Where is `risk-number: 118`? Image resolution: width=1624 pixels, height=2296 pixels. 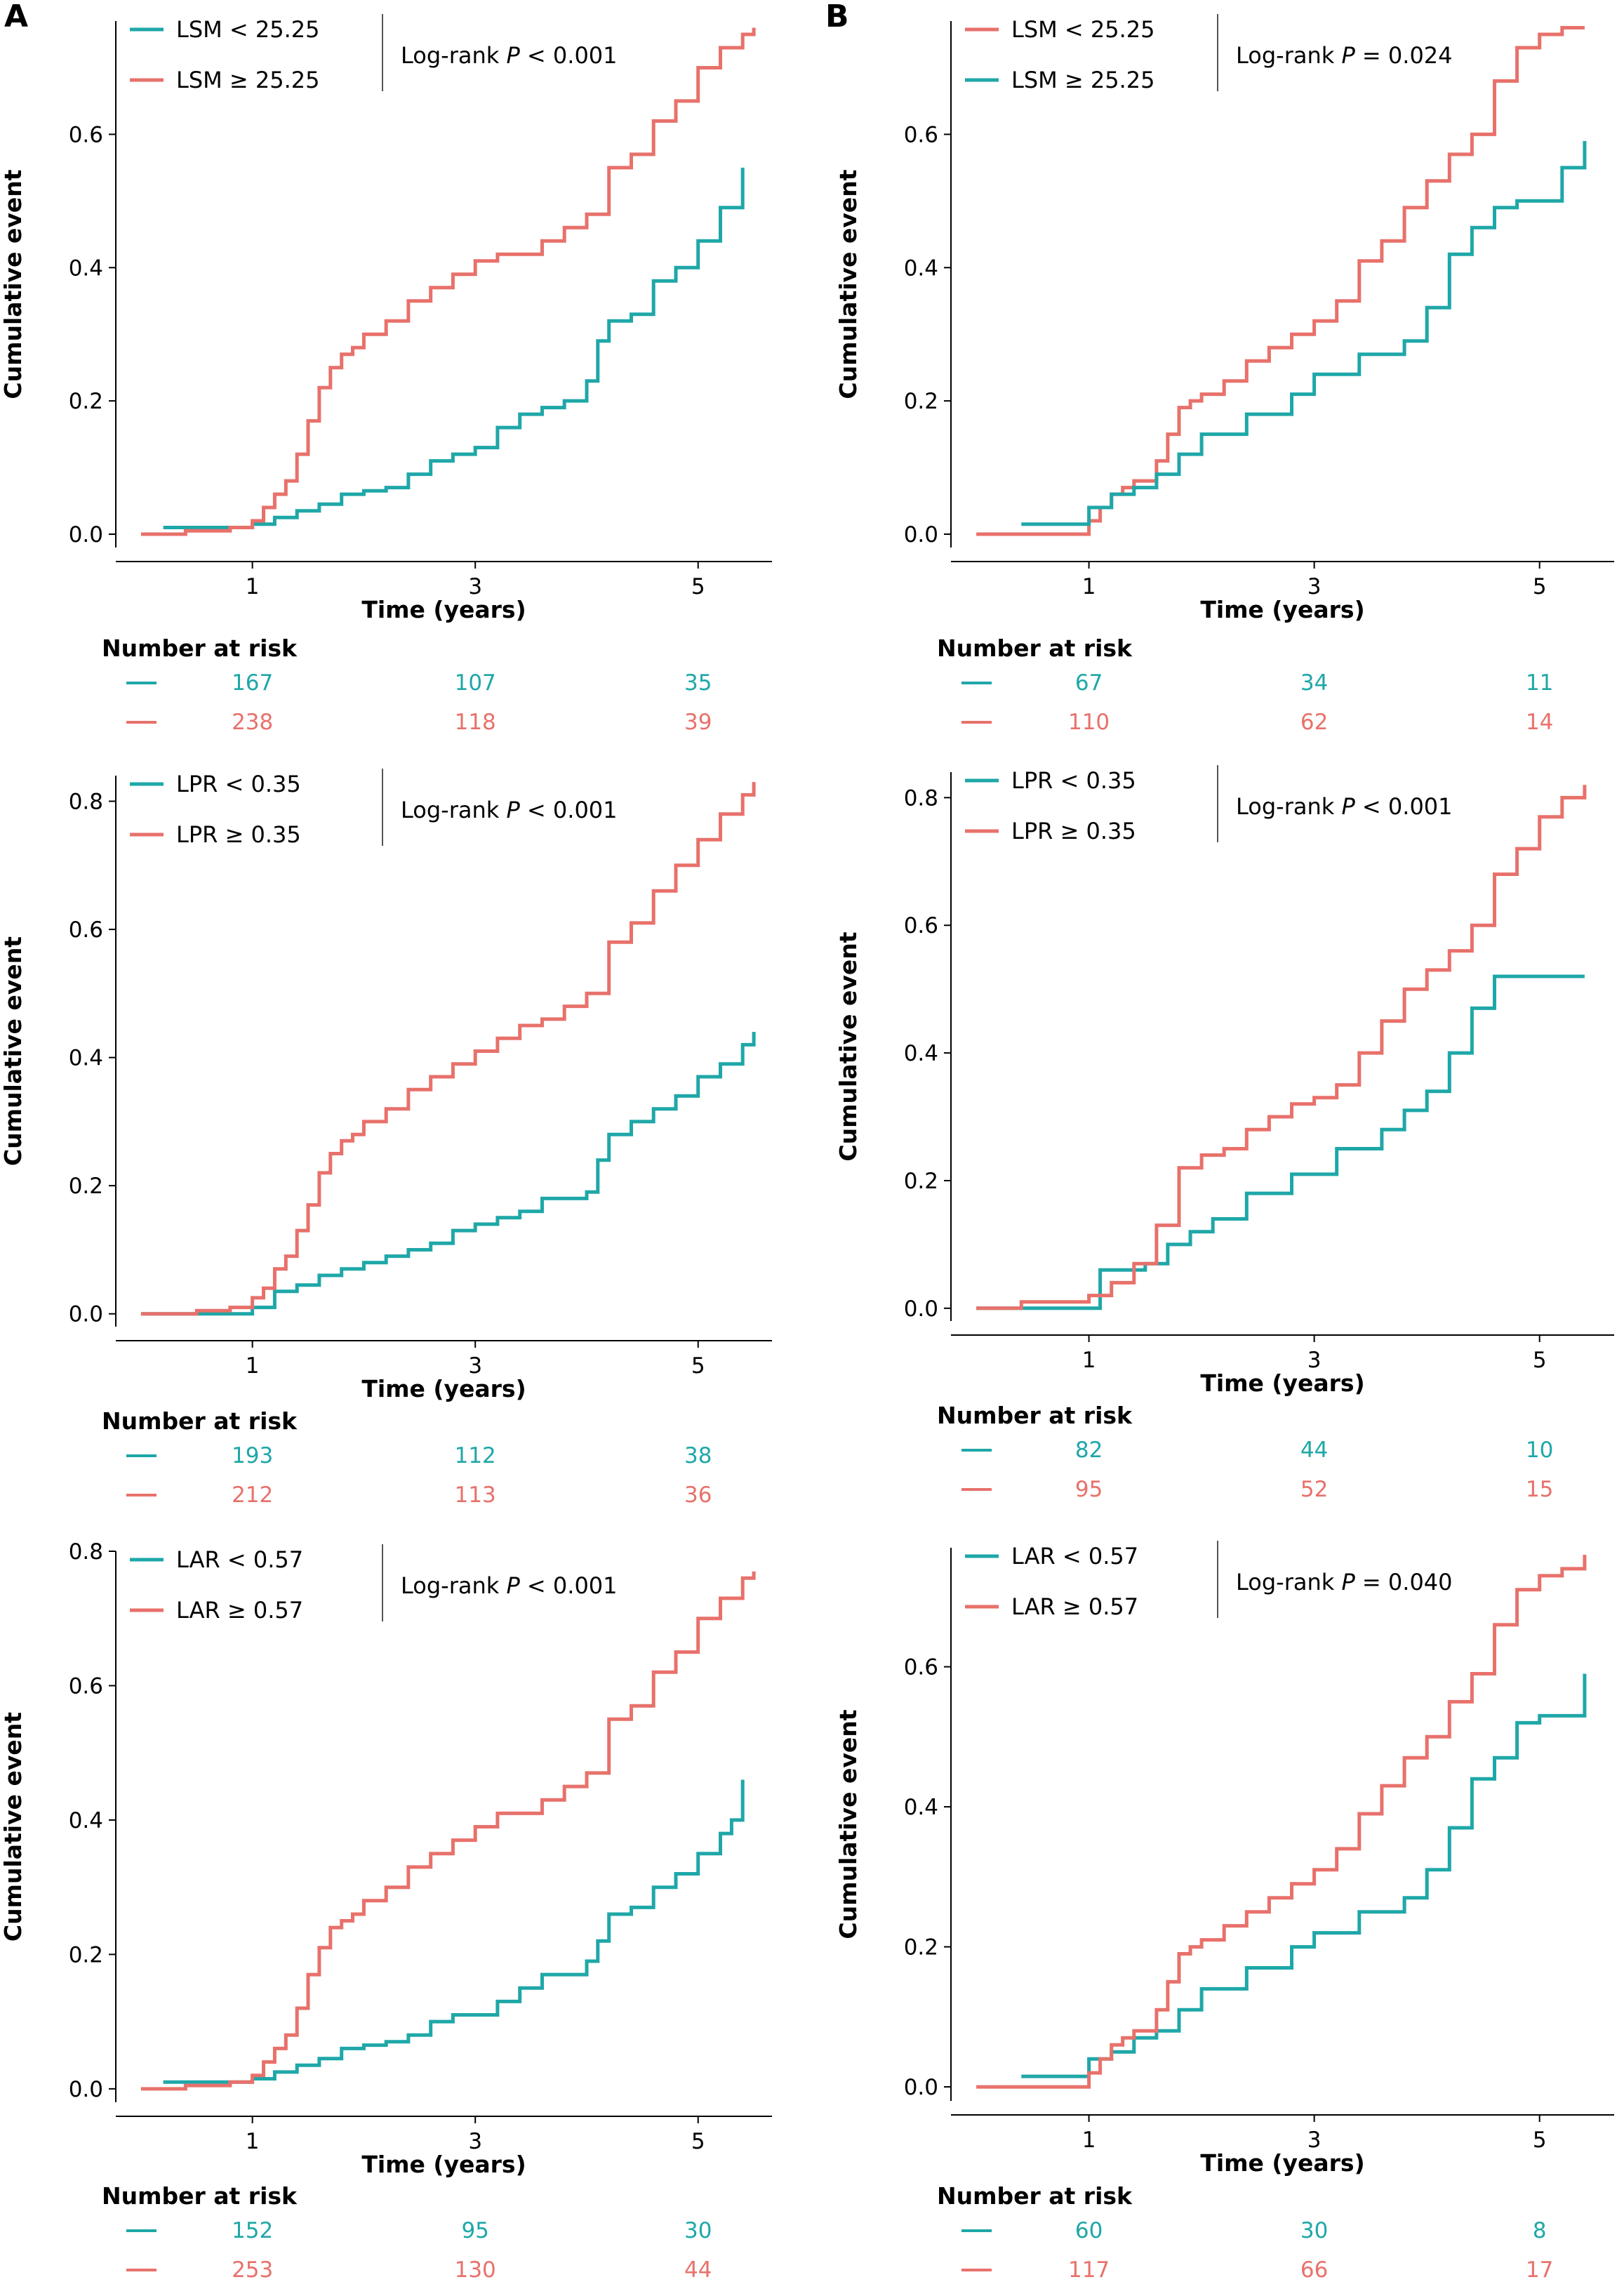
risk-number: 118 is located at coordinates (475, 722).